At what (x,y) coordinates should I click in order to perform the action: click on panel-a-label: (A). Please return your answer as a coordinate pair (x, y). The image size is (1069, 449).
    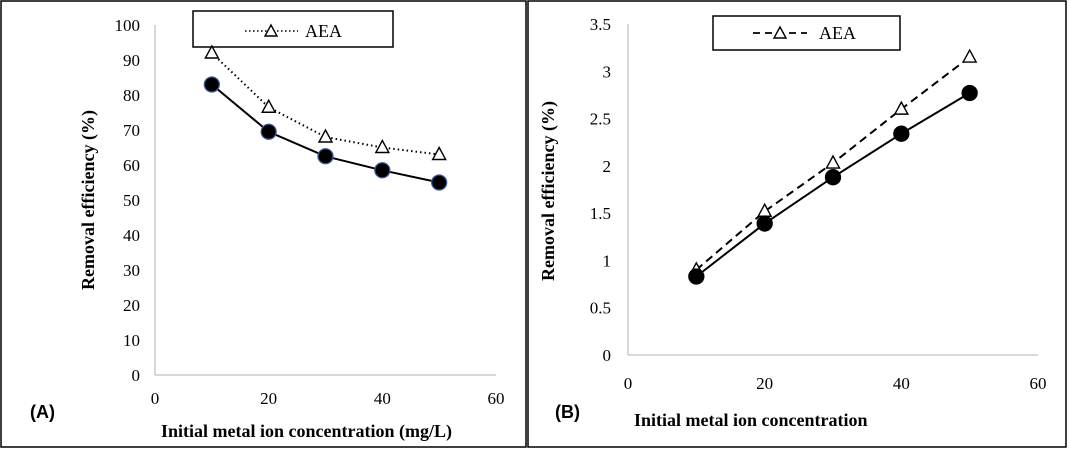
    Looking at the image, I should click on (42, 412).